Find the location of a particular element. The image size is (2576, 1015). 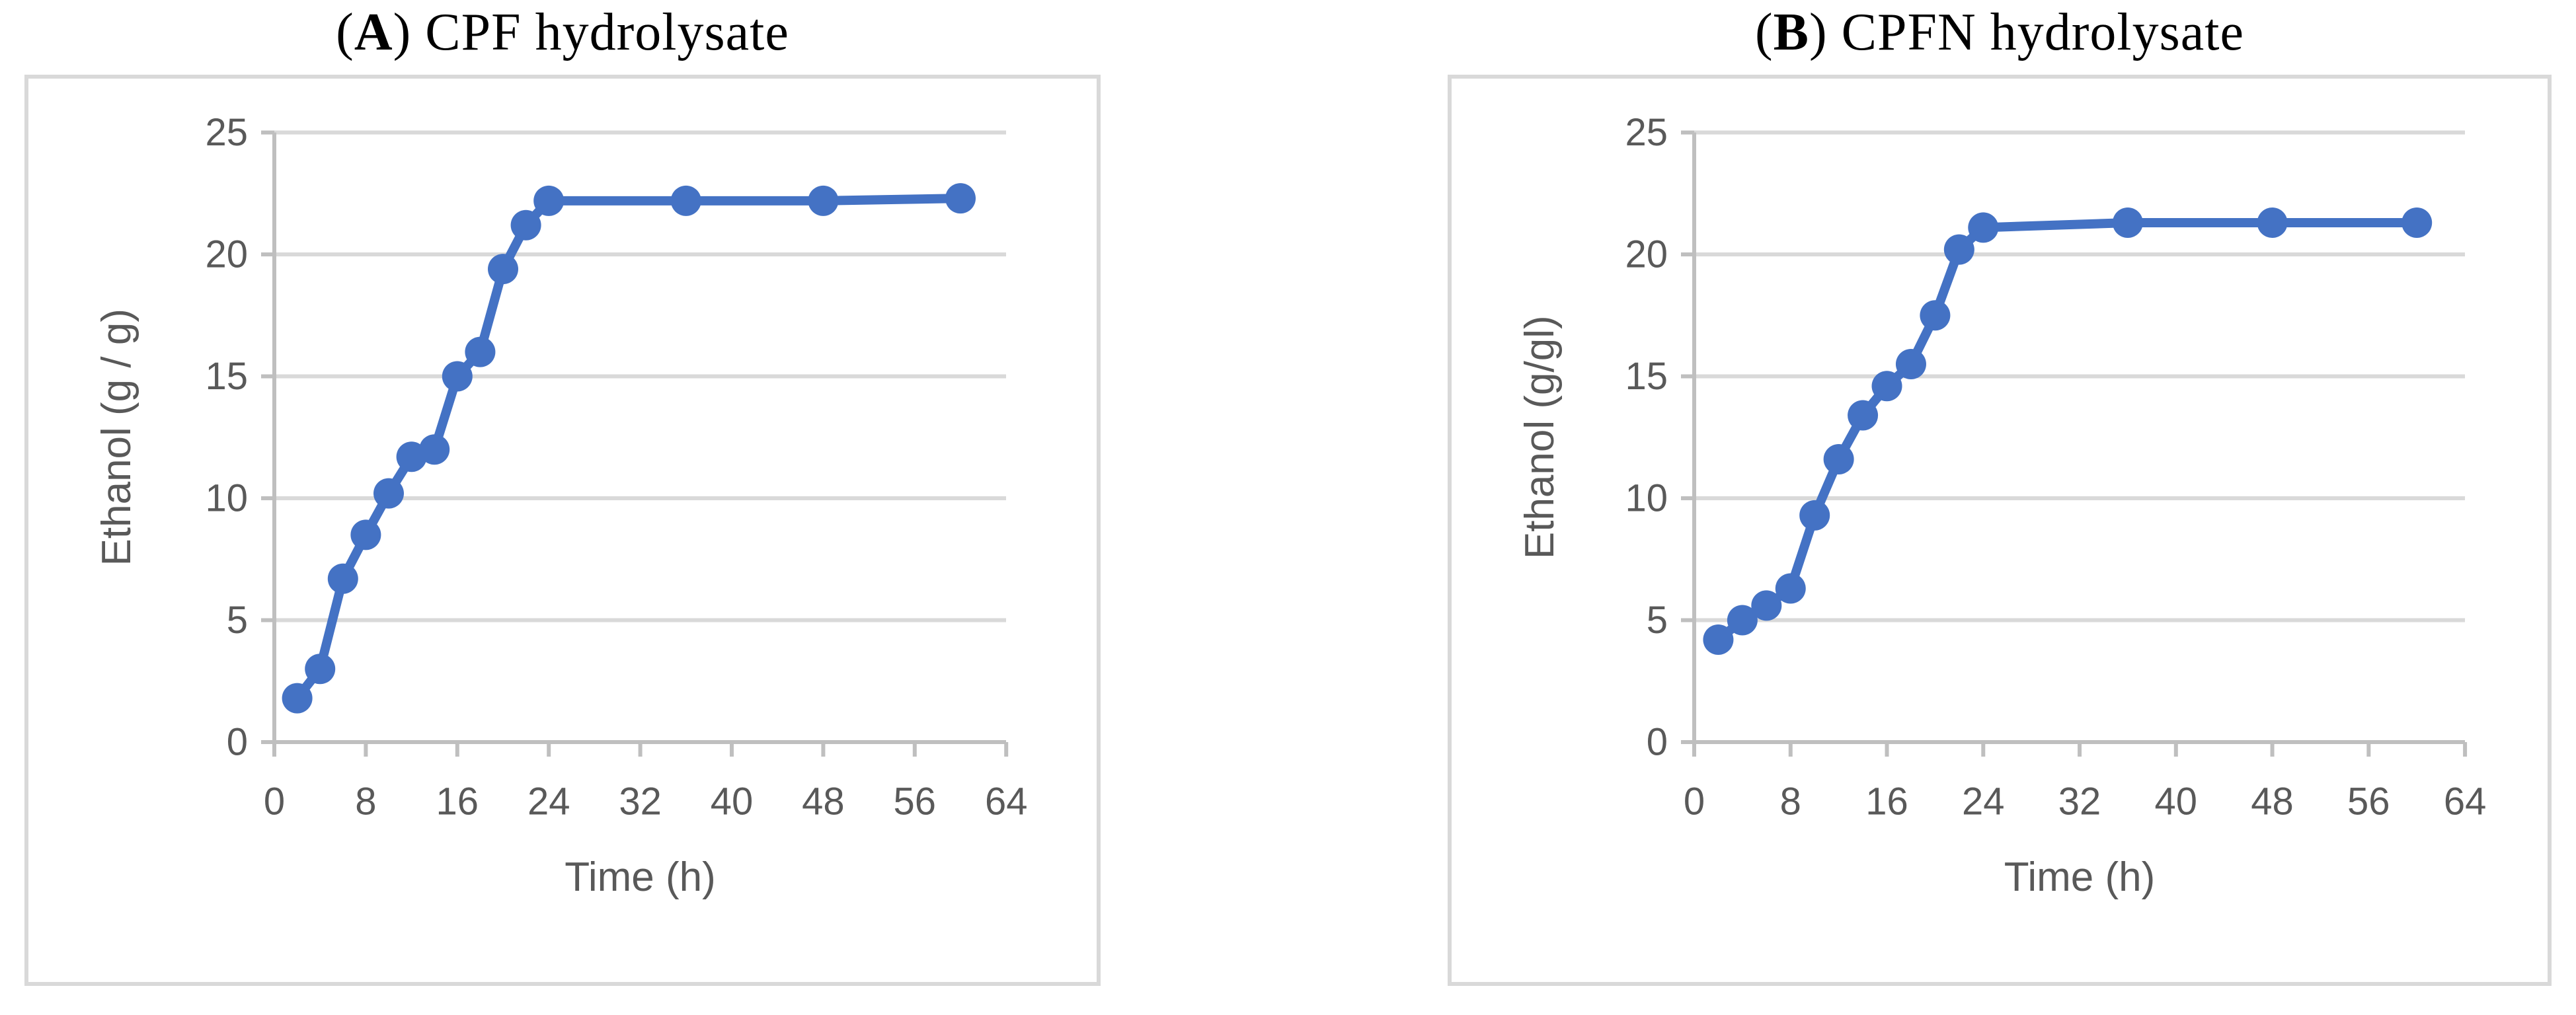

chart-b-title: (B) CPFN hydrolysate is located at coordinates (2000, 33).